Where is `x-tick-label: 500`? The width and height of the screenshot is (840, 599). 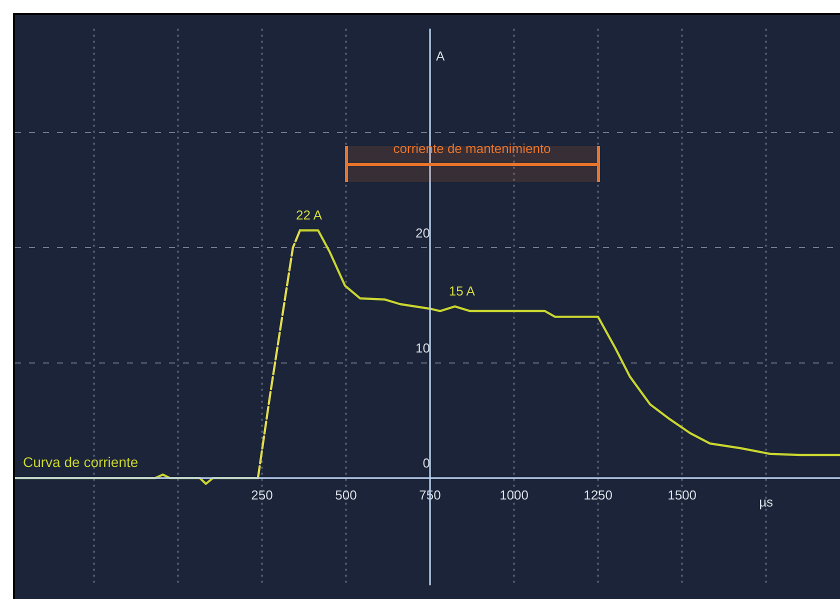
x-tick-label: 500 is located at coordinates (346, 494).